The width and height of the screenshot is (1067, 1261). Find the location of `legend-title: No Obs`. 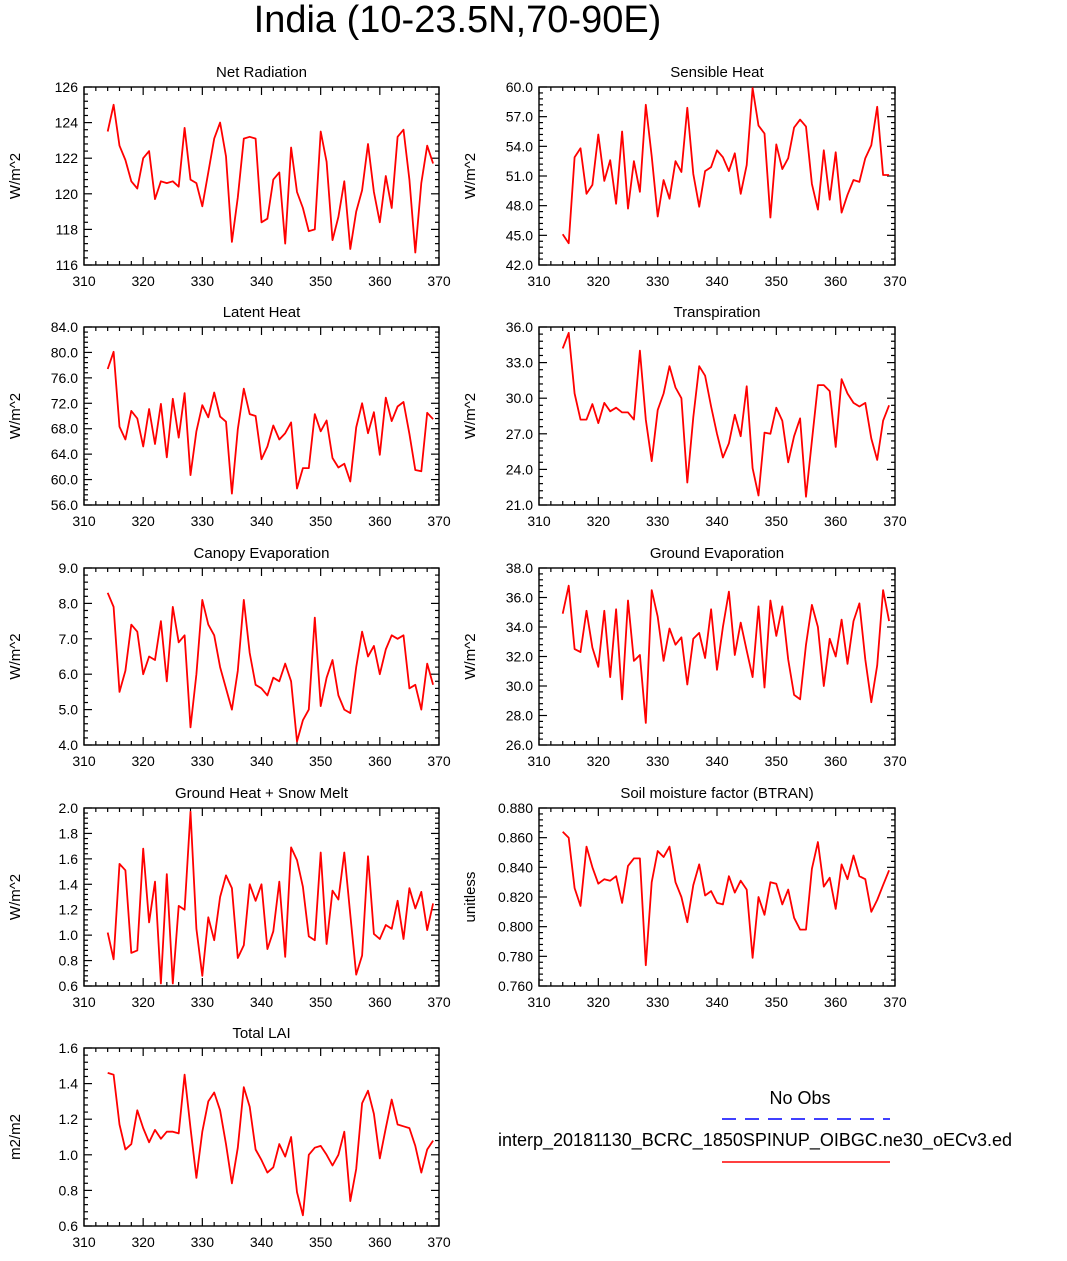

legend-title: No Obs is located at coordinates (800, 1098).